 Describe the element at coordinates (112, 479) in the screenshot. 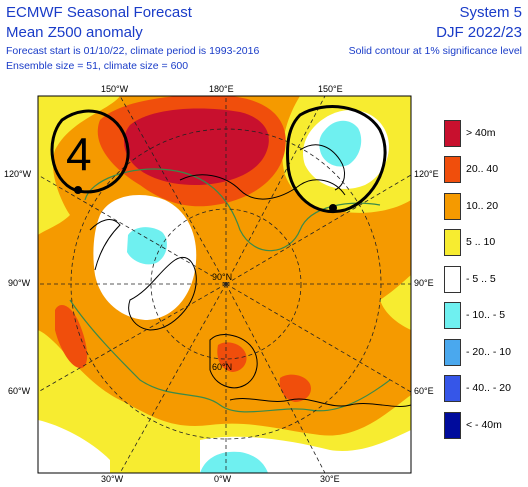

I see `lon-label-30w: 30°W` at that location.